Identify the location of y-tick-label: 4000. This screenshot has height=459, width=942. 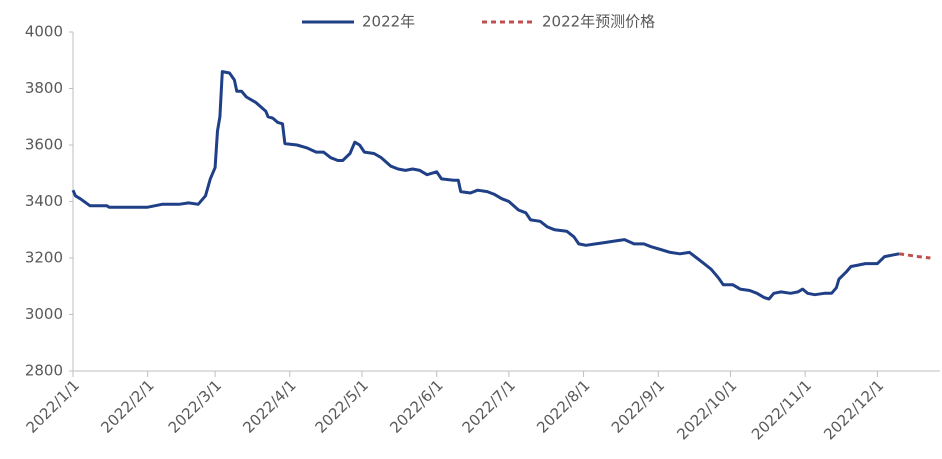
(44, 32).